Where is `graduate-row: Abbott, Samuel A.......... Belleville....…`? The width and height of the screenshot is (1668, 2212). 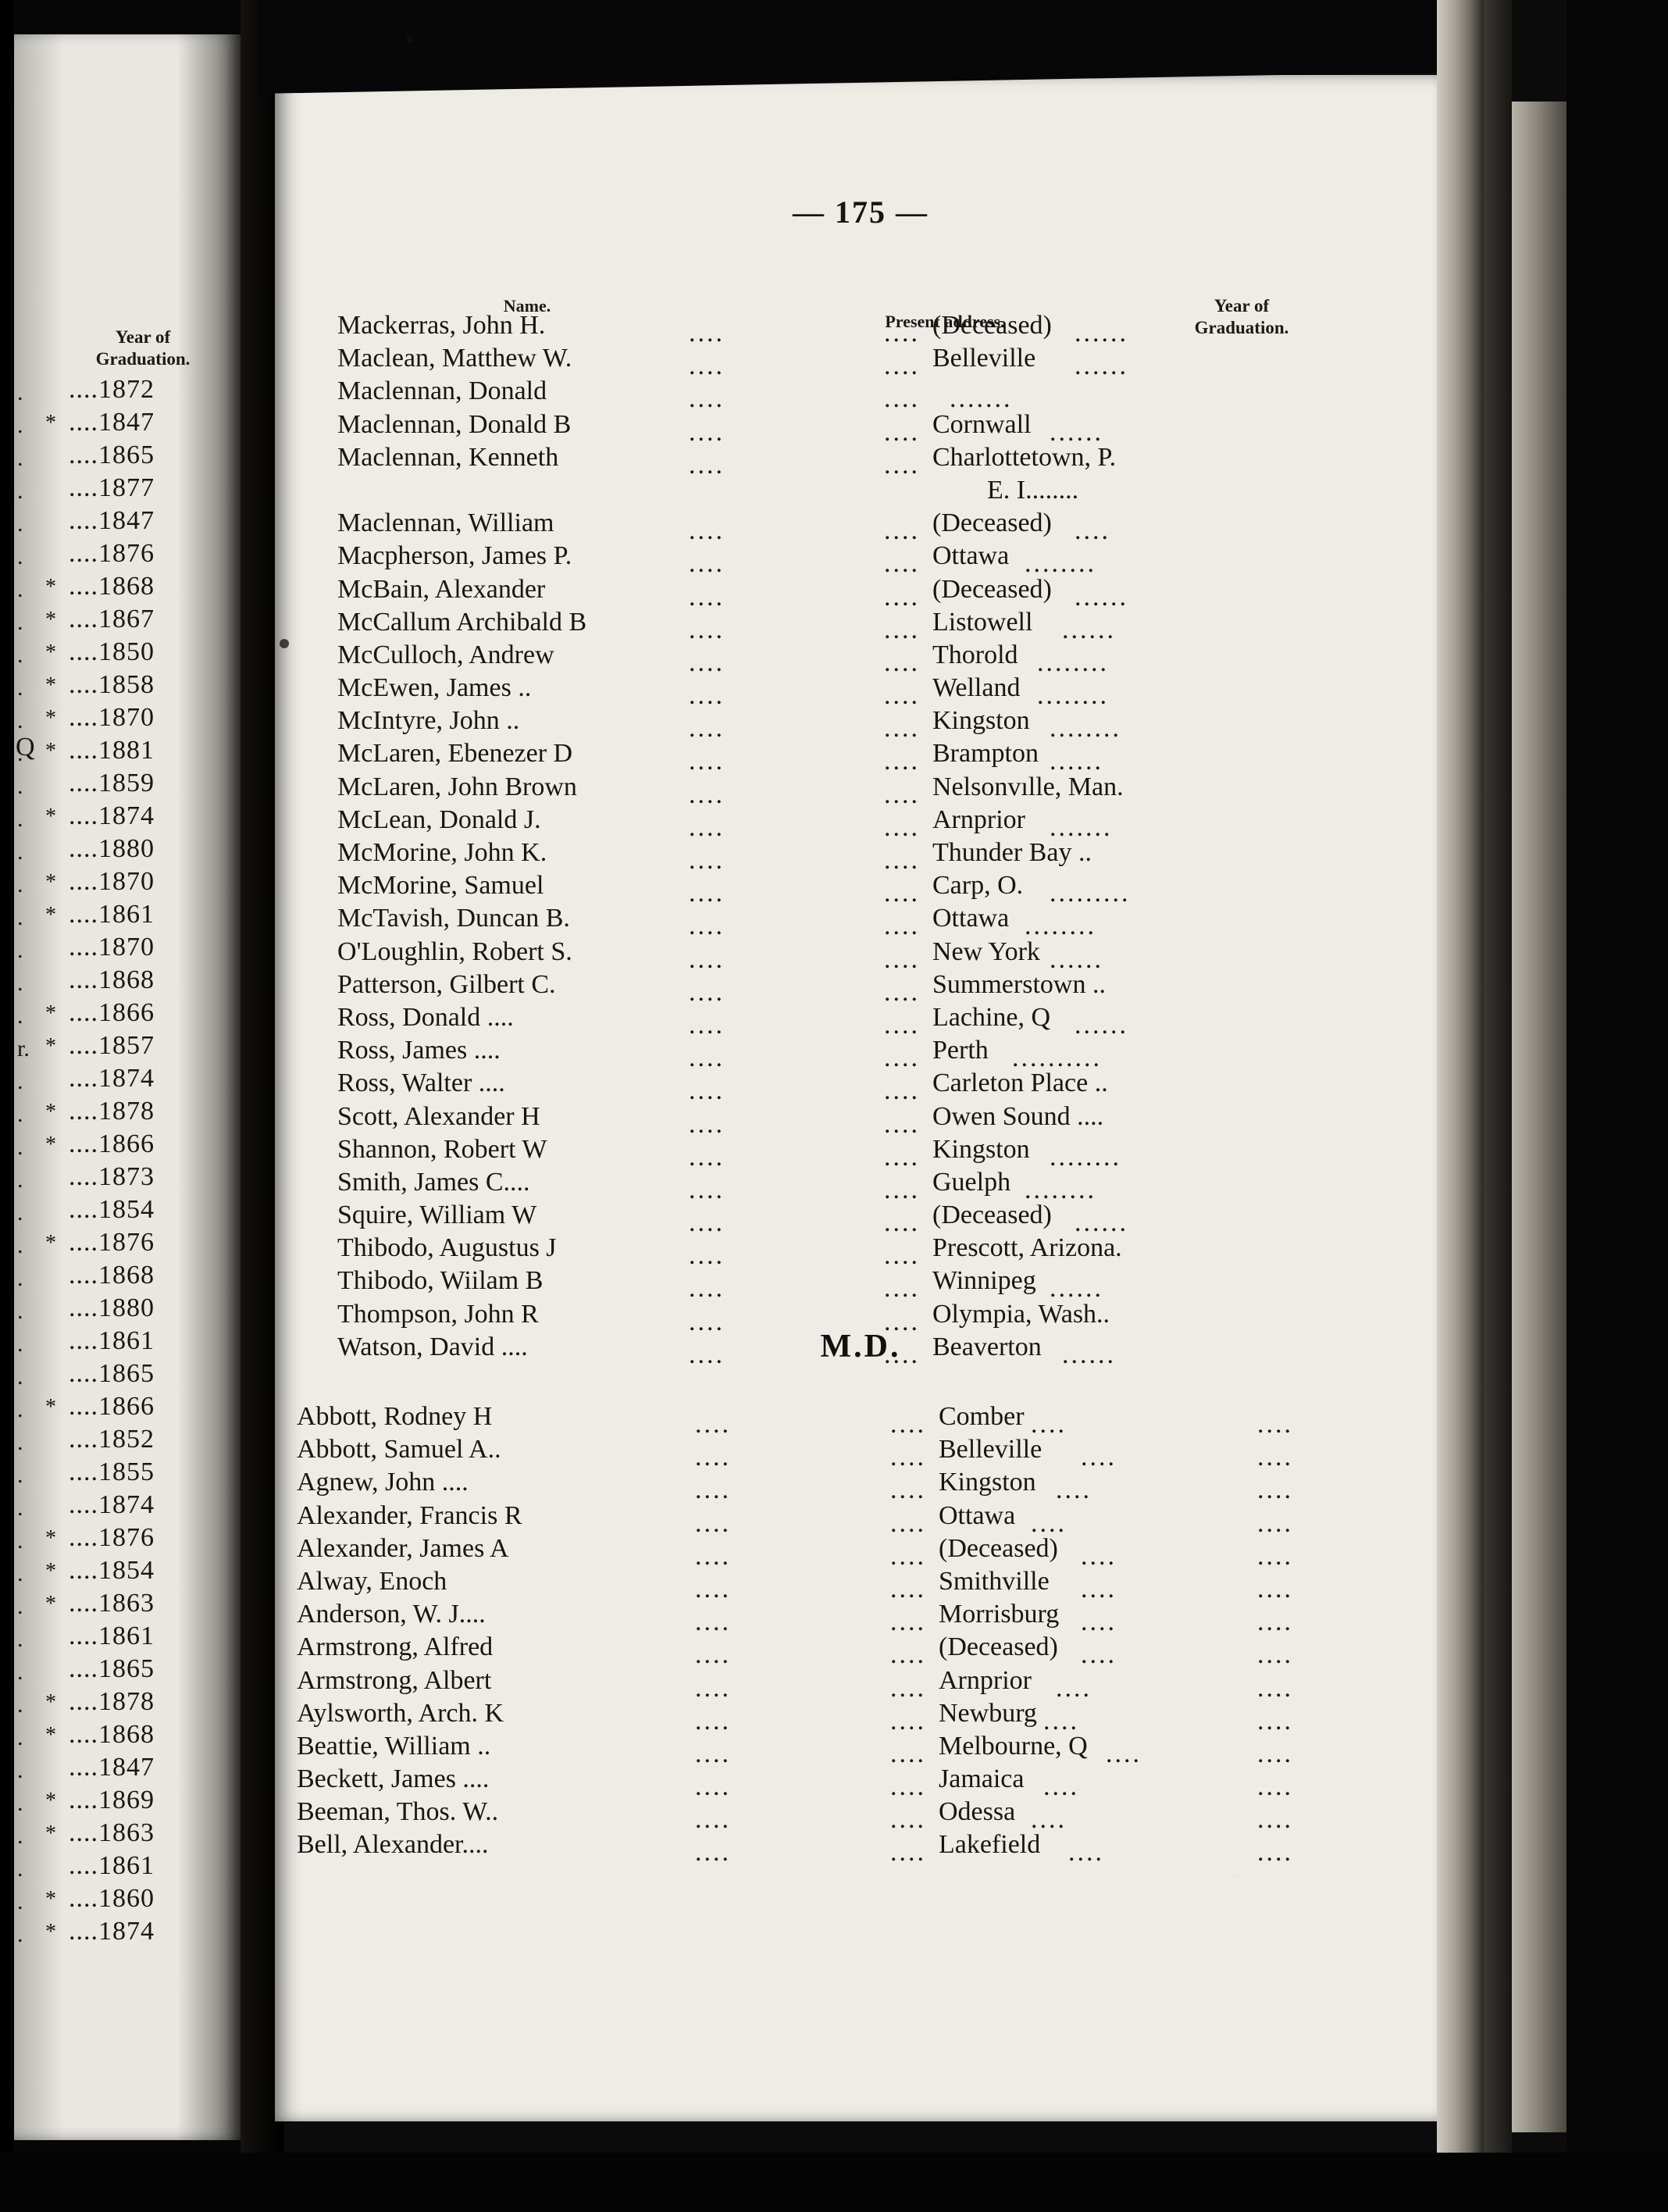 graduate-row: Abbott, Samuel A.......... Belleville....… is located at coordinates (911, 1453).